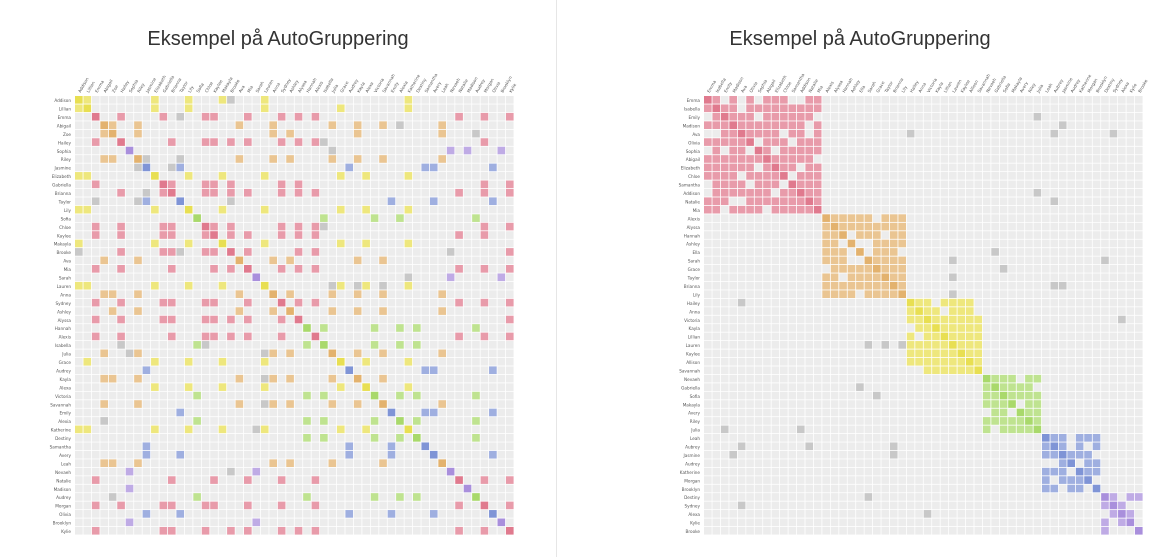  Describe the element at coordinates (64, 421) in the screenshot. I see `original-row-label: Alexia` at that location.